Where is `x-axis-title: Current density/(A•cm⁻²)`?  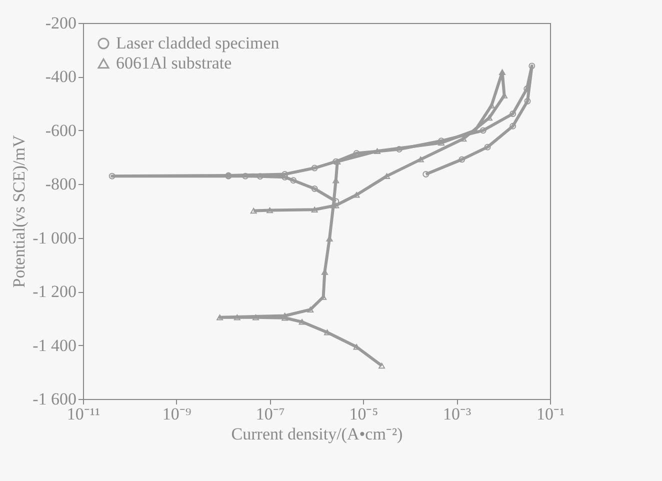 x-axis-title: Current density/(A•cm⁻²) is located at coordinates (317, 434).